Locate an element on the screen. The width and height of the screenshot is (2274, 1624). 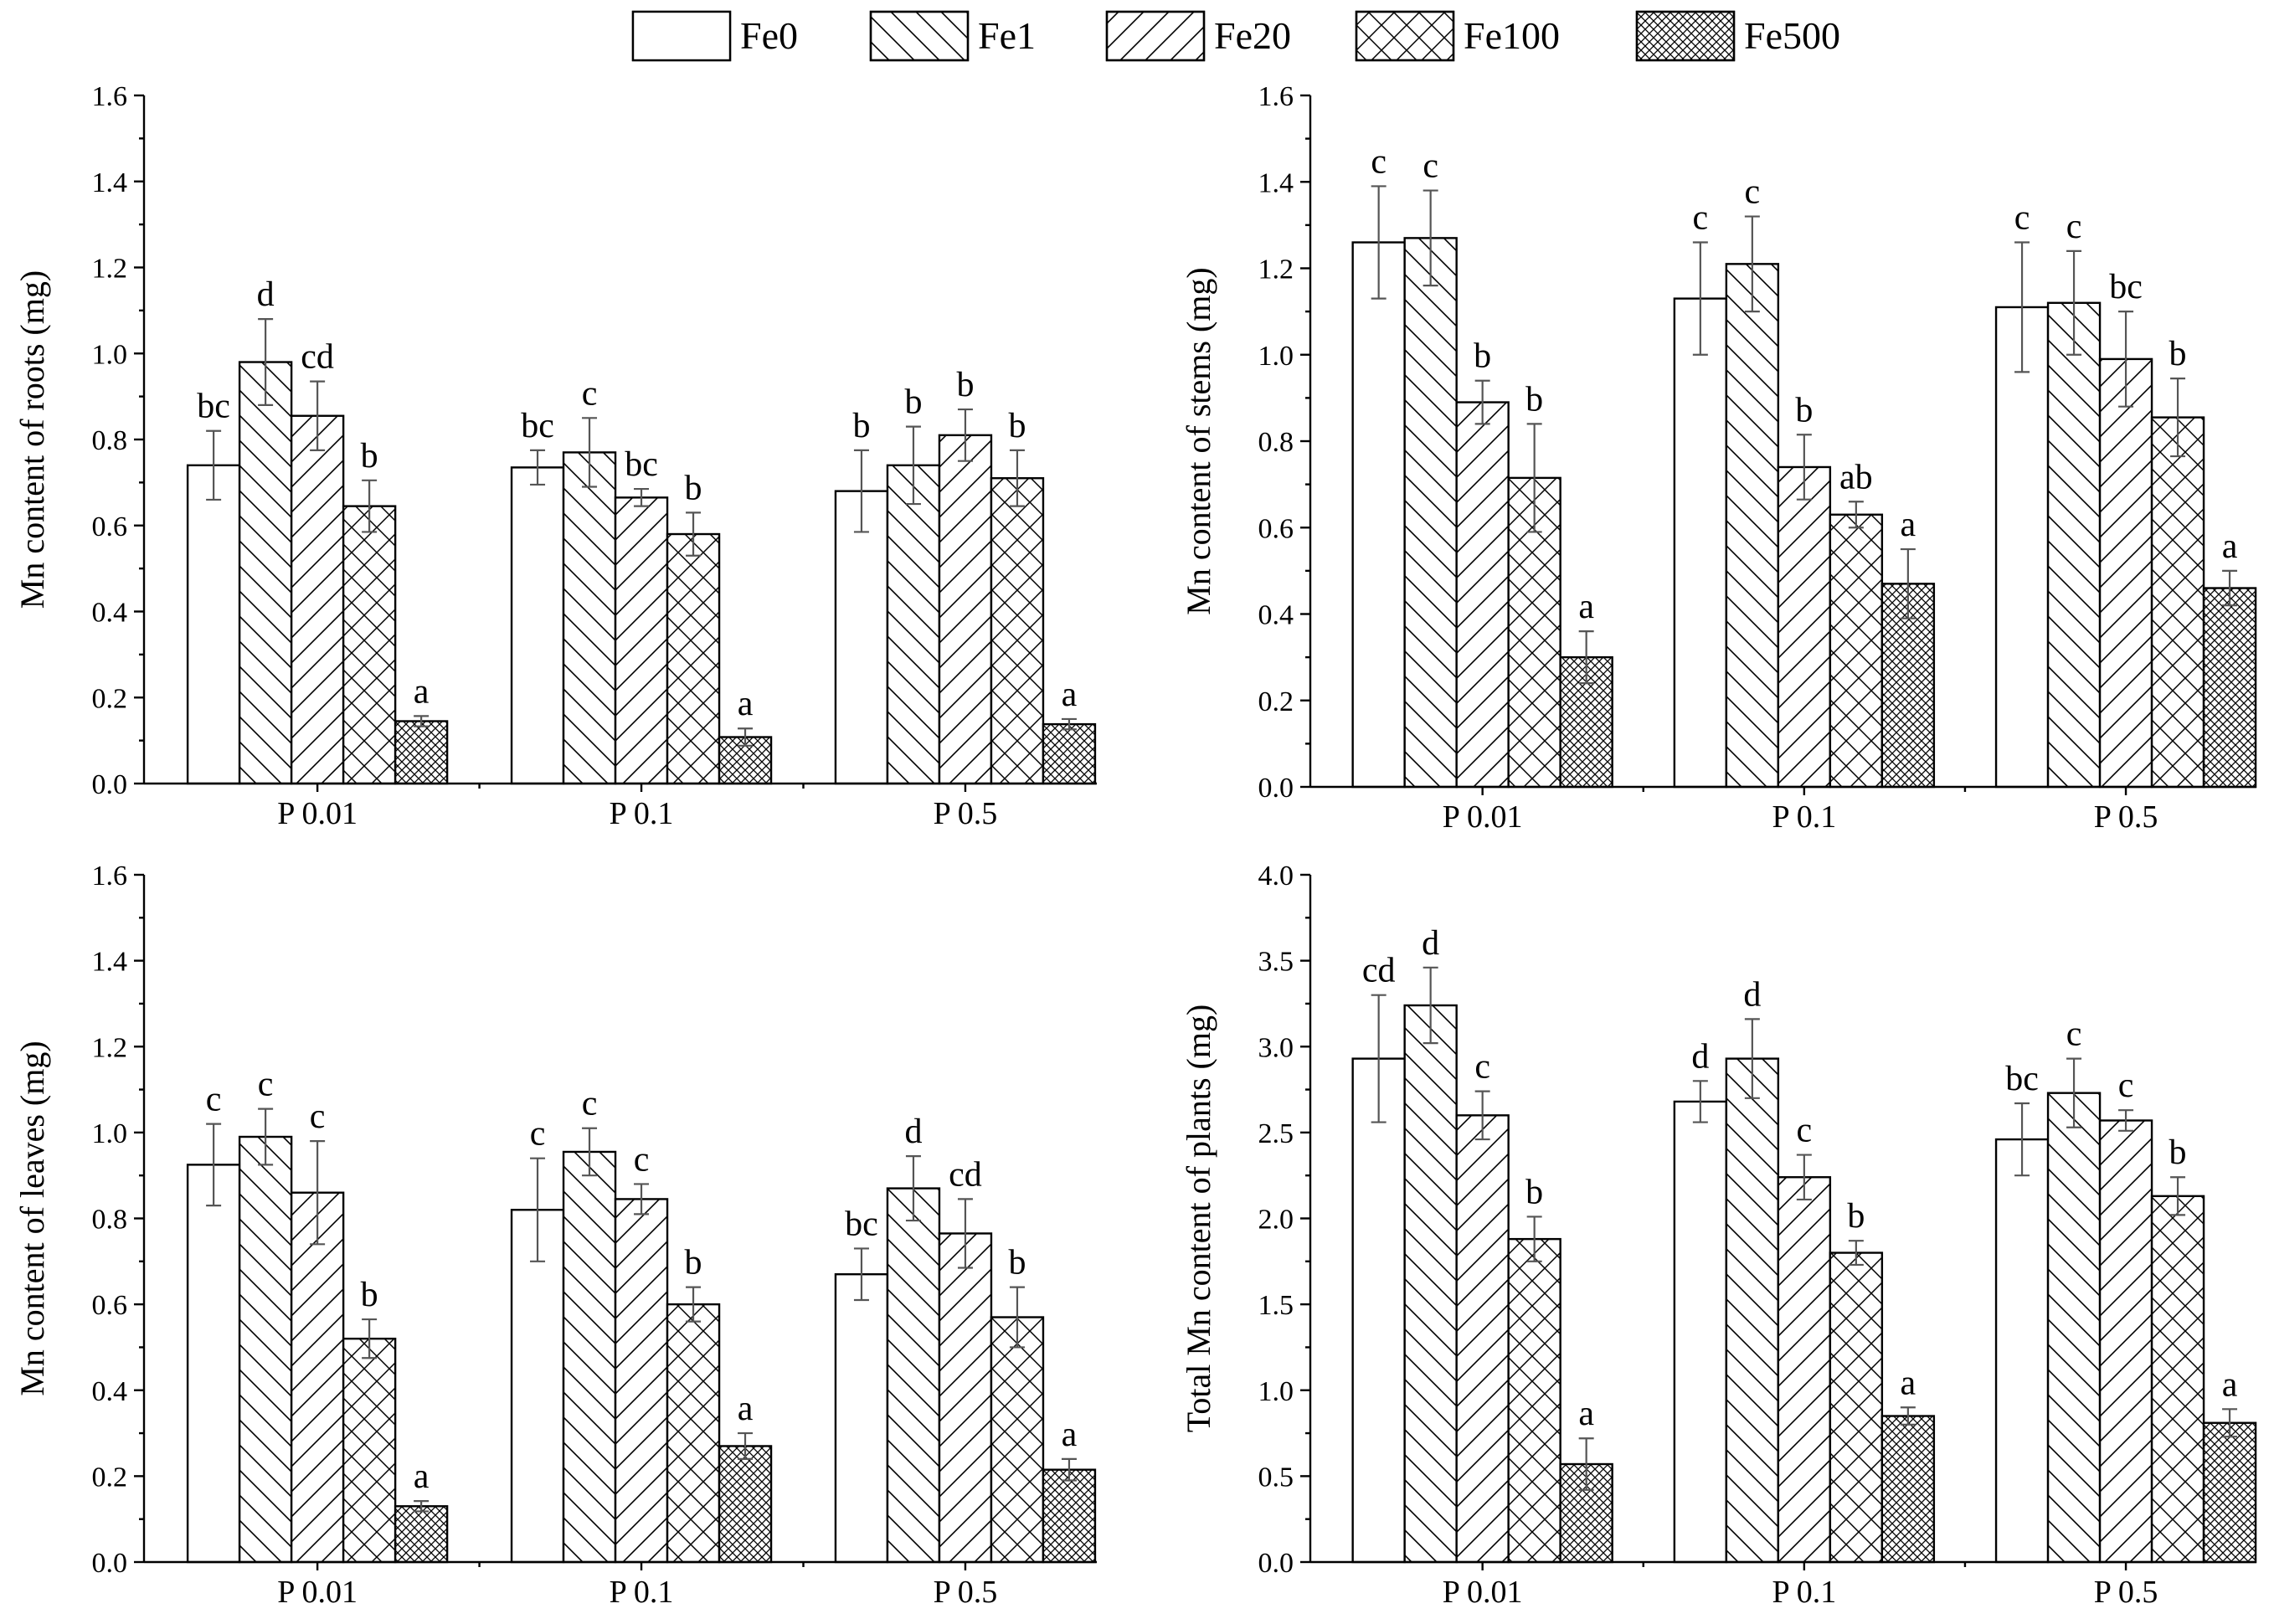
legend-label: Fe500 is located at coordinates (1792, 35).